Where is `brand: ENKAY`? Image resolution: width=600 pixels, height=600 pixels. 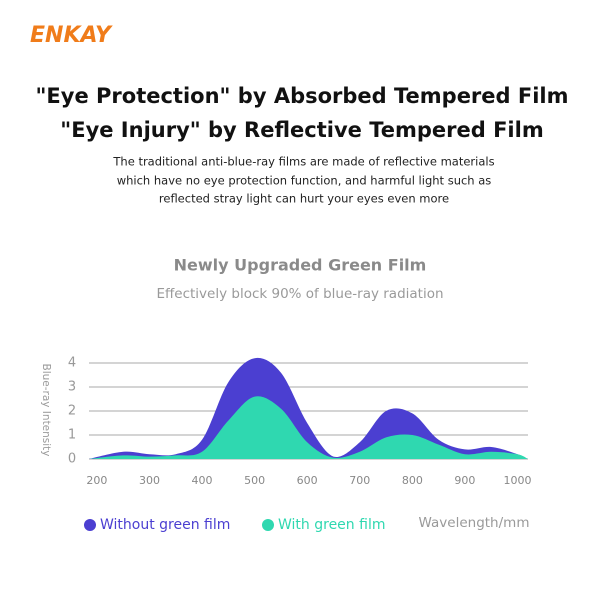
brand: ENKAY is located at coordinates (71, 35).